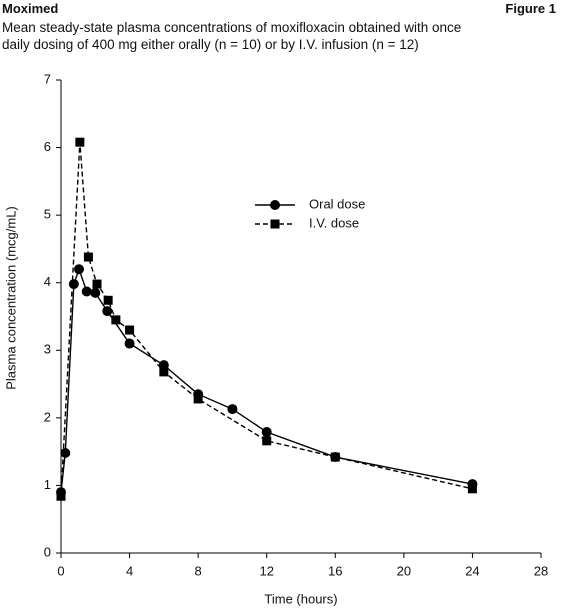 Image resolution: width=562 pixels, height=610 pixels. I want to click on x-tick-label: 8, so click(198, 570).